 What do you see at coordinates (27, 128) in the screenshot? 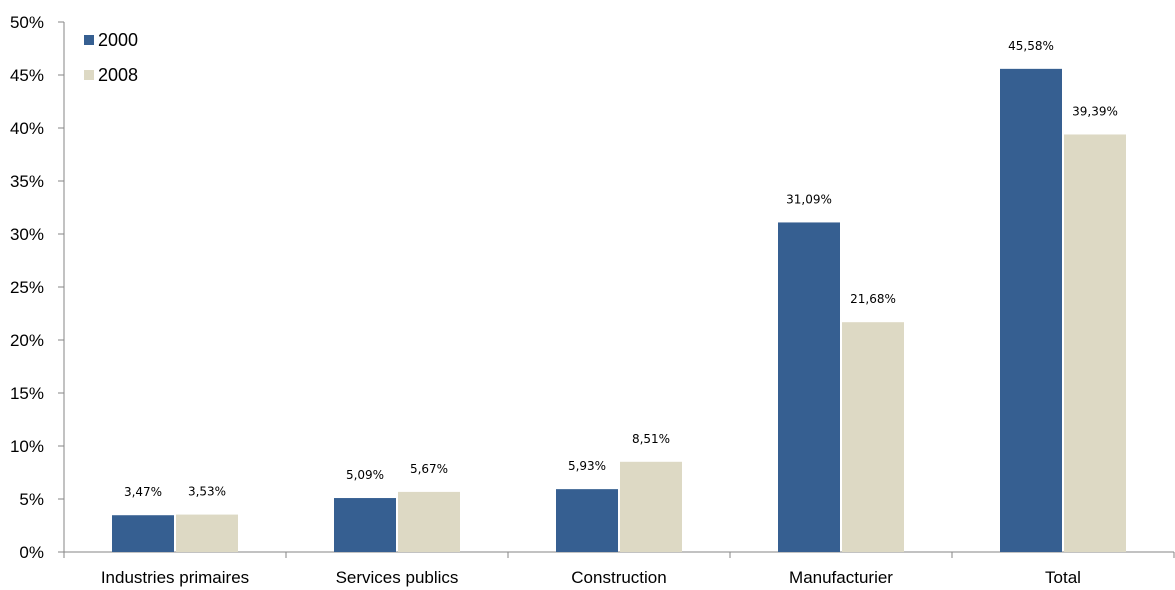
I see `y-tick-label: 40%` at bounding box center [27, 128].